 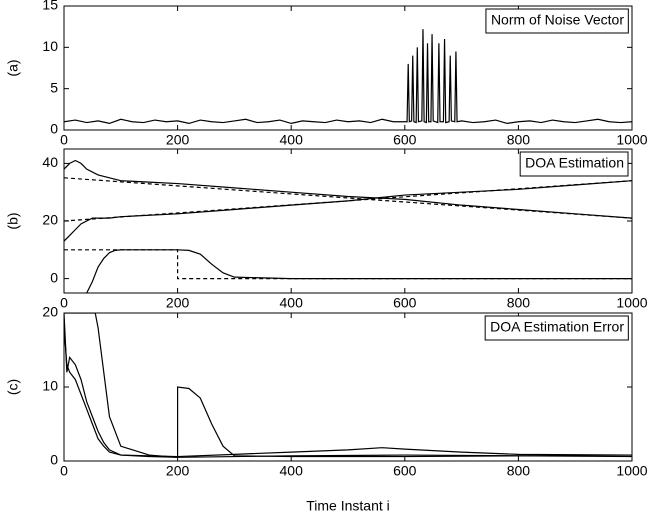 I want to click on chart-title: Norm of Noise Vector, so click(x=557, y=20).